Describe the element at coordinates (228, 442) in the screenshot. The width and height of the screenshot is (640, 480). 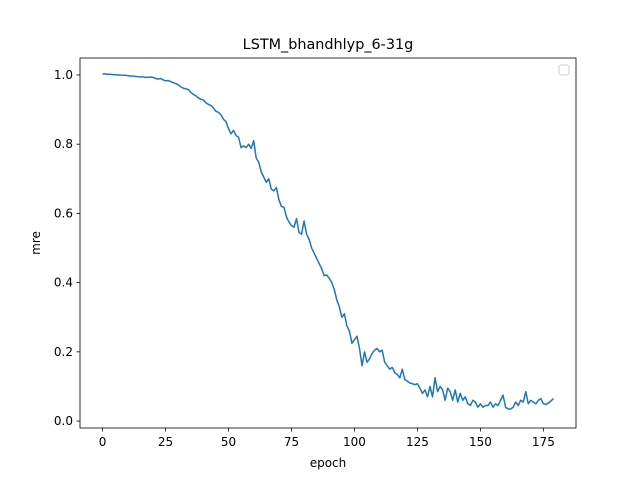
I see `x-tick-label: 50` at that location.